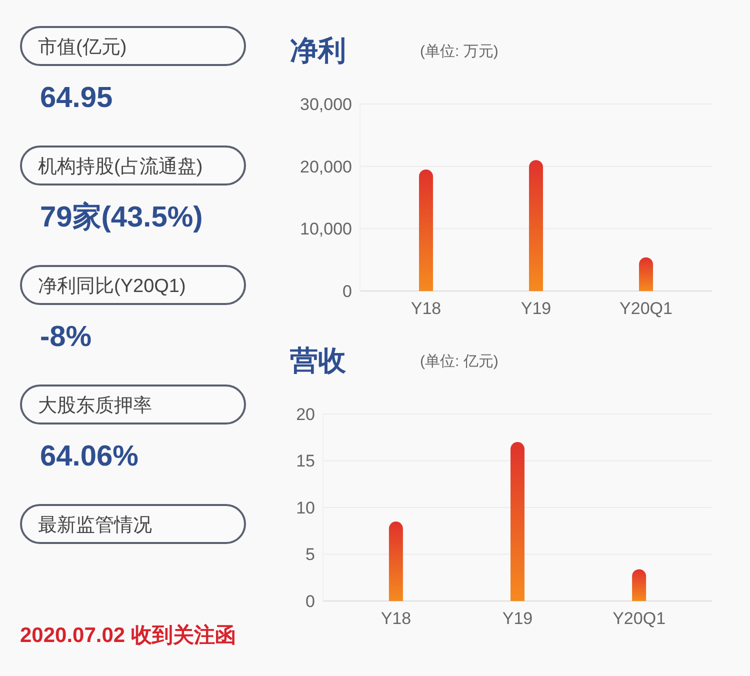 Image resolution: width=750 pixels, height=676 pixels. I want to click on y-tick-label: 10,000, so click(326, 229).